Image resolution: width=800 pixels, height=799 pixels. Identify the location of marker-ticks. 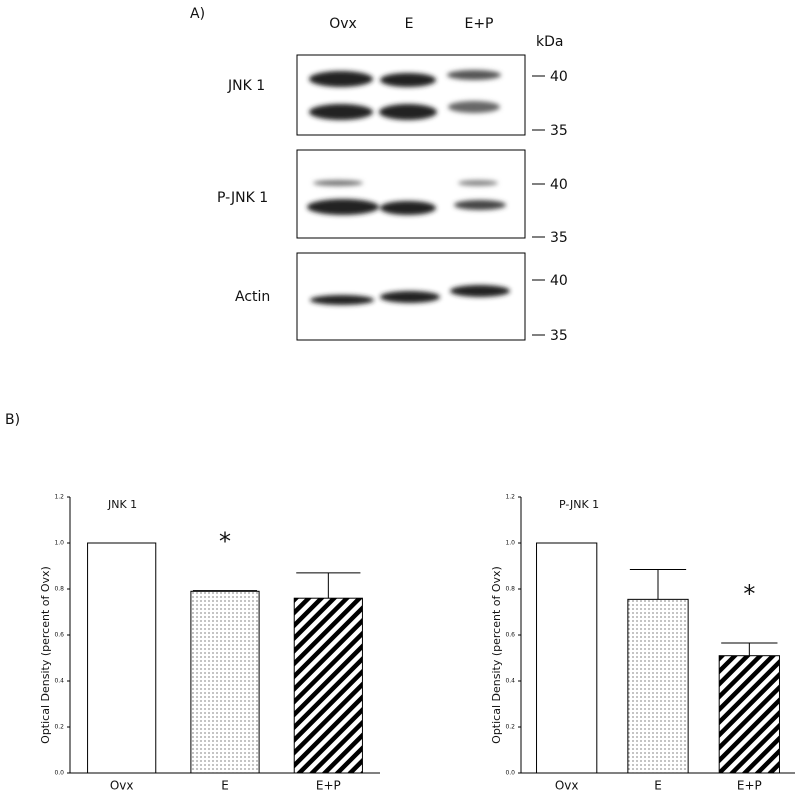
(538, 205).